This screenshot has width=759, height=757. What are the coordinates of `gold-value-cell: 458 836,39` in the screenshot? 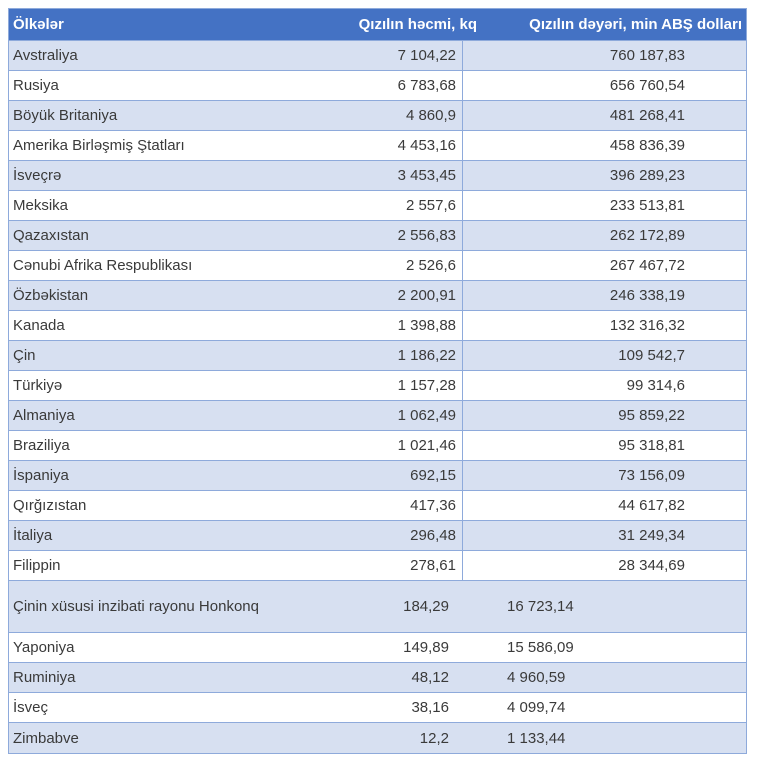 It's located at (647, 145).